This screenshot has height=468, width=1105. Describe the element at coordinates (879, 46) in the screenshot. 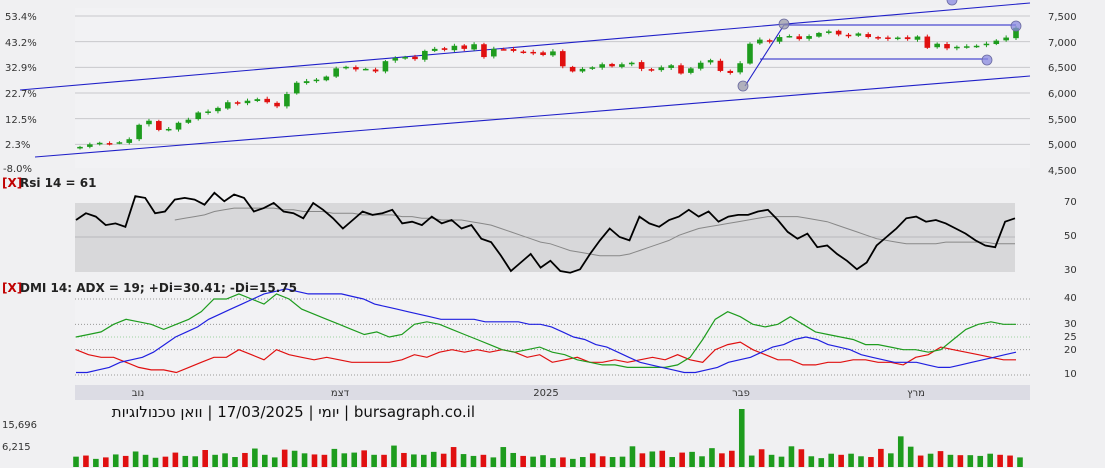

I see `price-anchor-markers` at that location.